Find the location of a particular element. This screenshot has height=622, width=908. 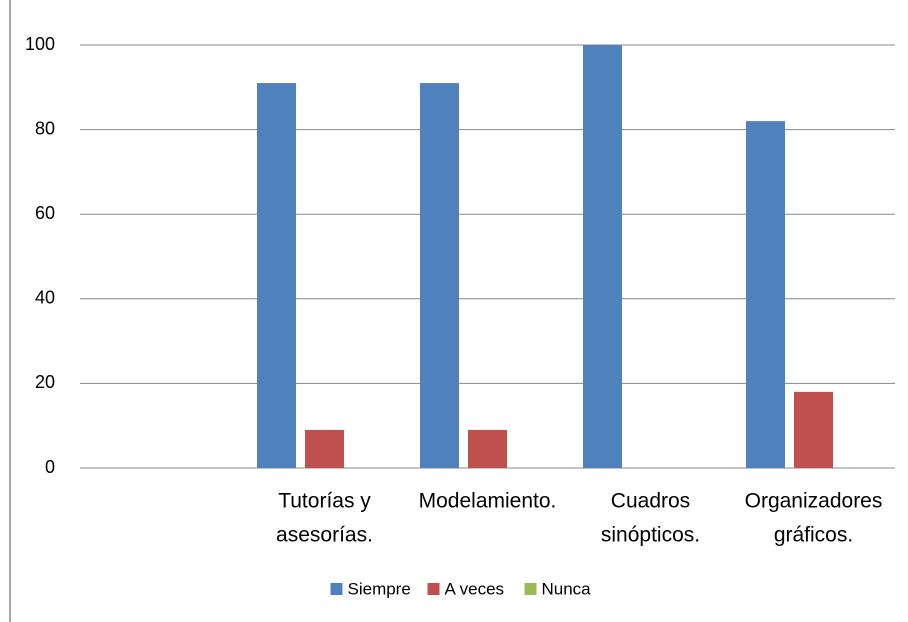

x-tick-label: Modelamiento. is located at coordinates (488, 501).